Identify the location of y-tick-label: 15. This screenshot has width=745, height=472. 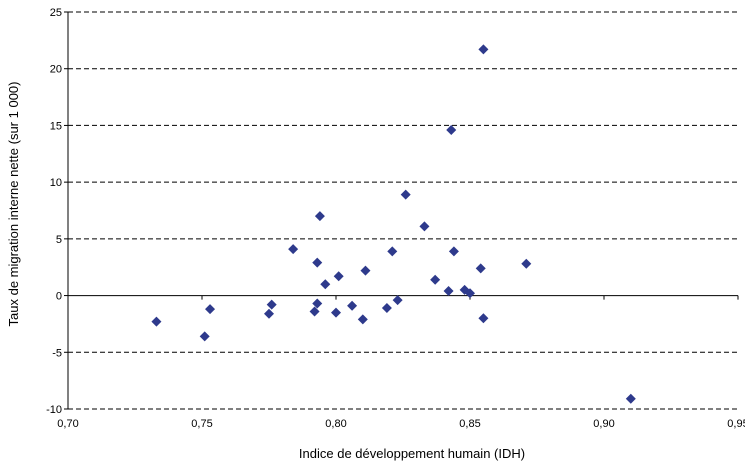
(56, 126).